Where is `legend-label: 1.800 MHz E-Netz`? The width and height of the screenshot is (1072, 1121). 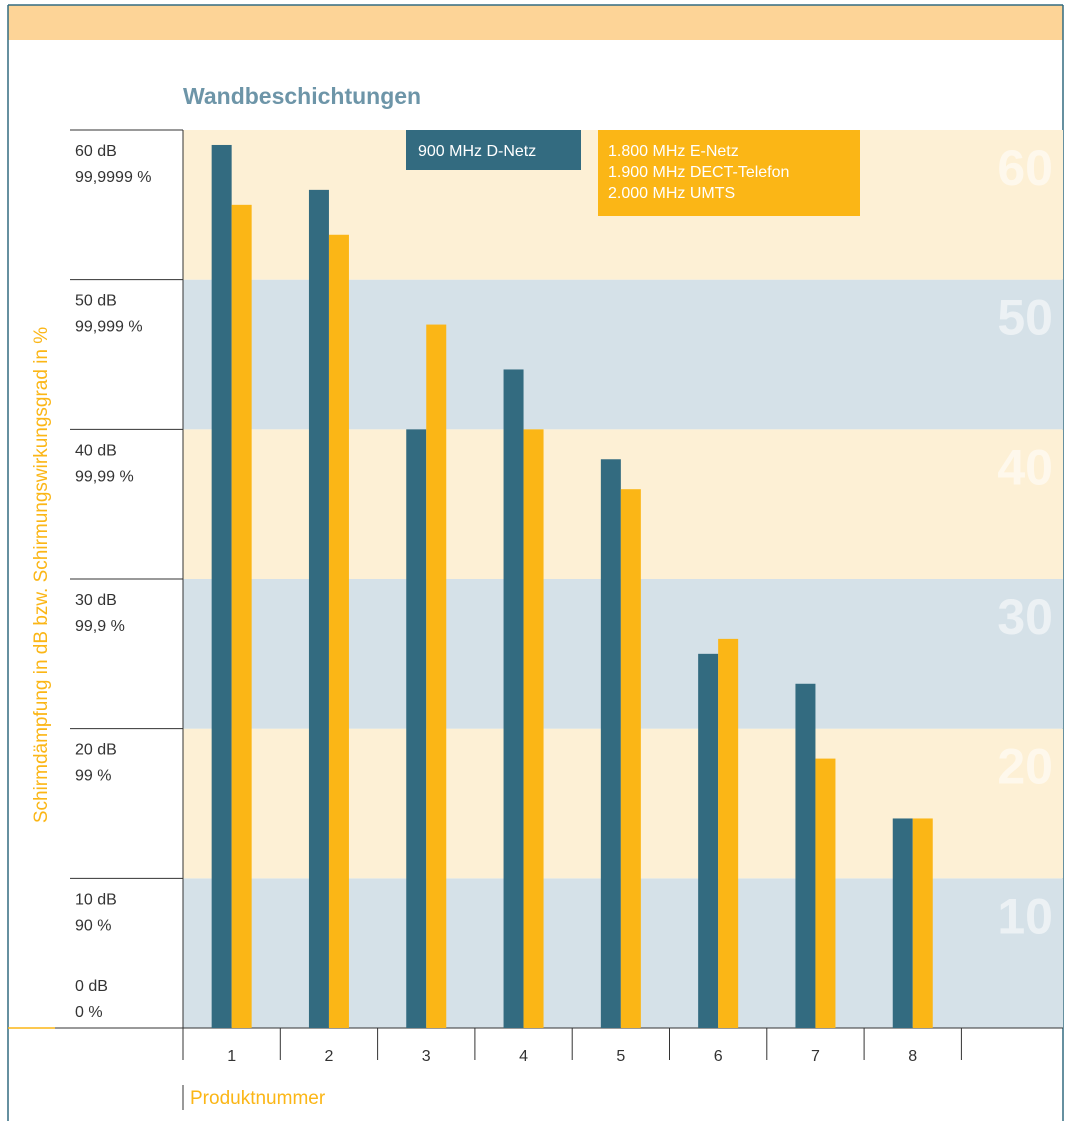 legend-label: 1.800 MHz E-Netz is located at coordinates (673, 151).